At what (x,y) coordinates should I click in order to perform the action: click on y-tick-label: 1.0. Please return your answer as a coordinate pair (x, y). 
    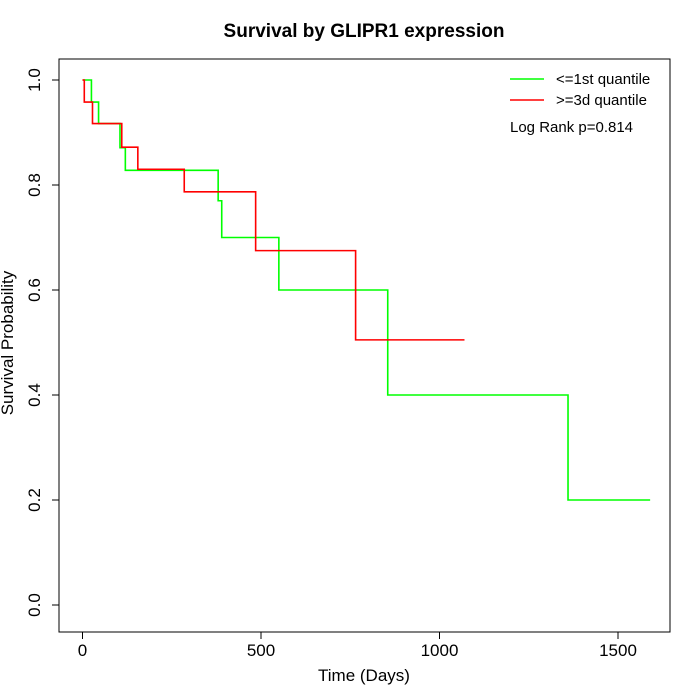
    Looking at the image, I should click on (34, 80).